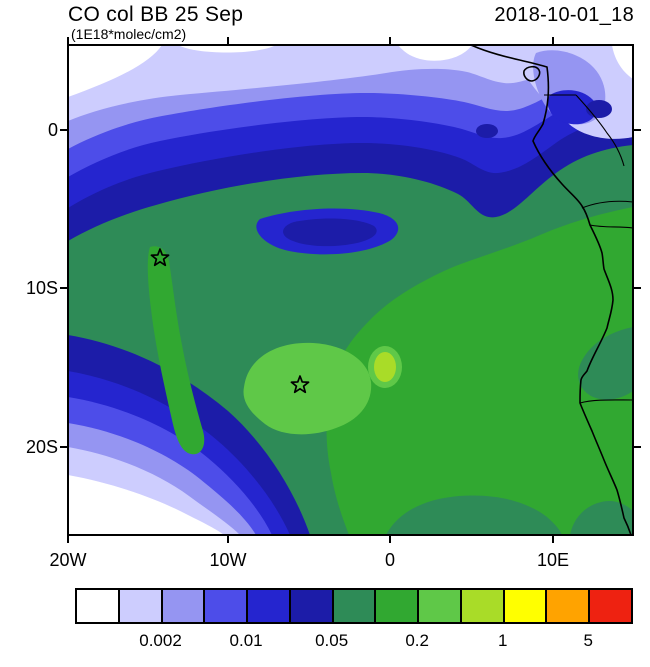 The width and height of the screenshot is (650, 667). Describe the element at coordinates (417, 640) in the screenshot. I see `colorbar-tick-label: 0.2` at that location.